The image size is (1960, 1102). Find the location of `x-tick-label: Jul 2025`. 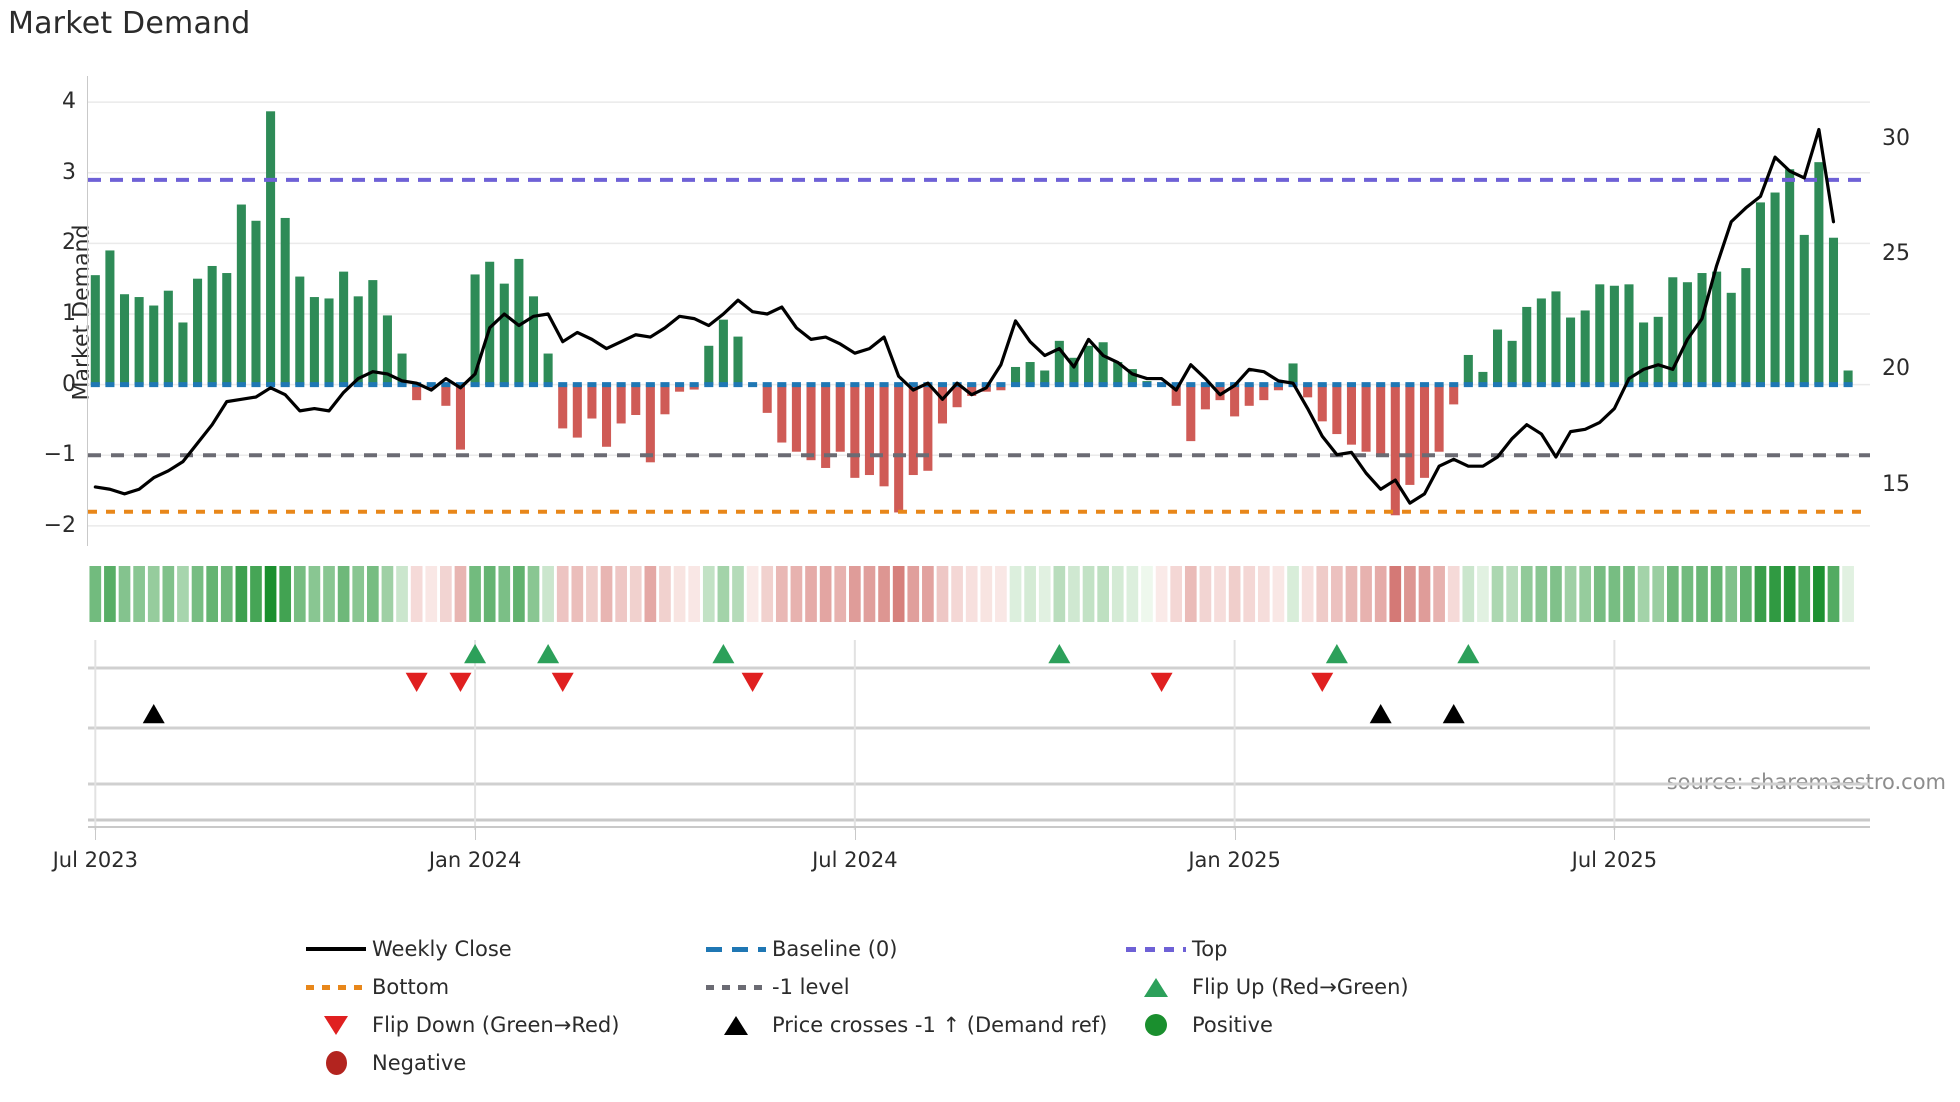

x-tick-label: Jul 2025 is located at coordinates (1614, 860).